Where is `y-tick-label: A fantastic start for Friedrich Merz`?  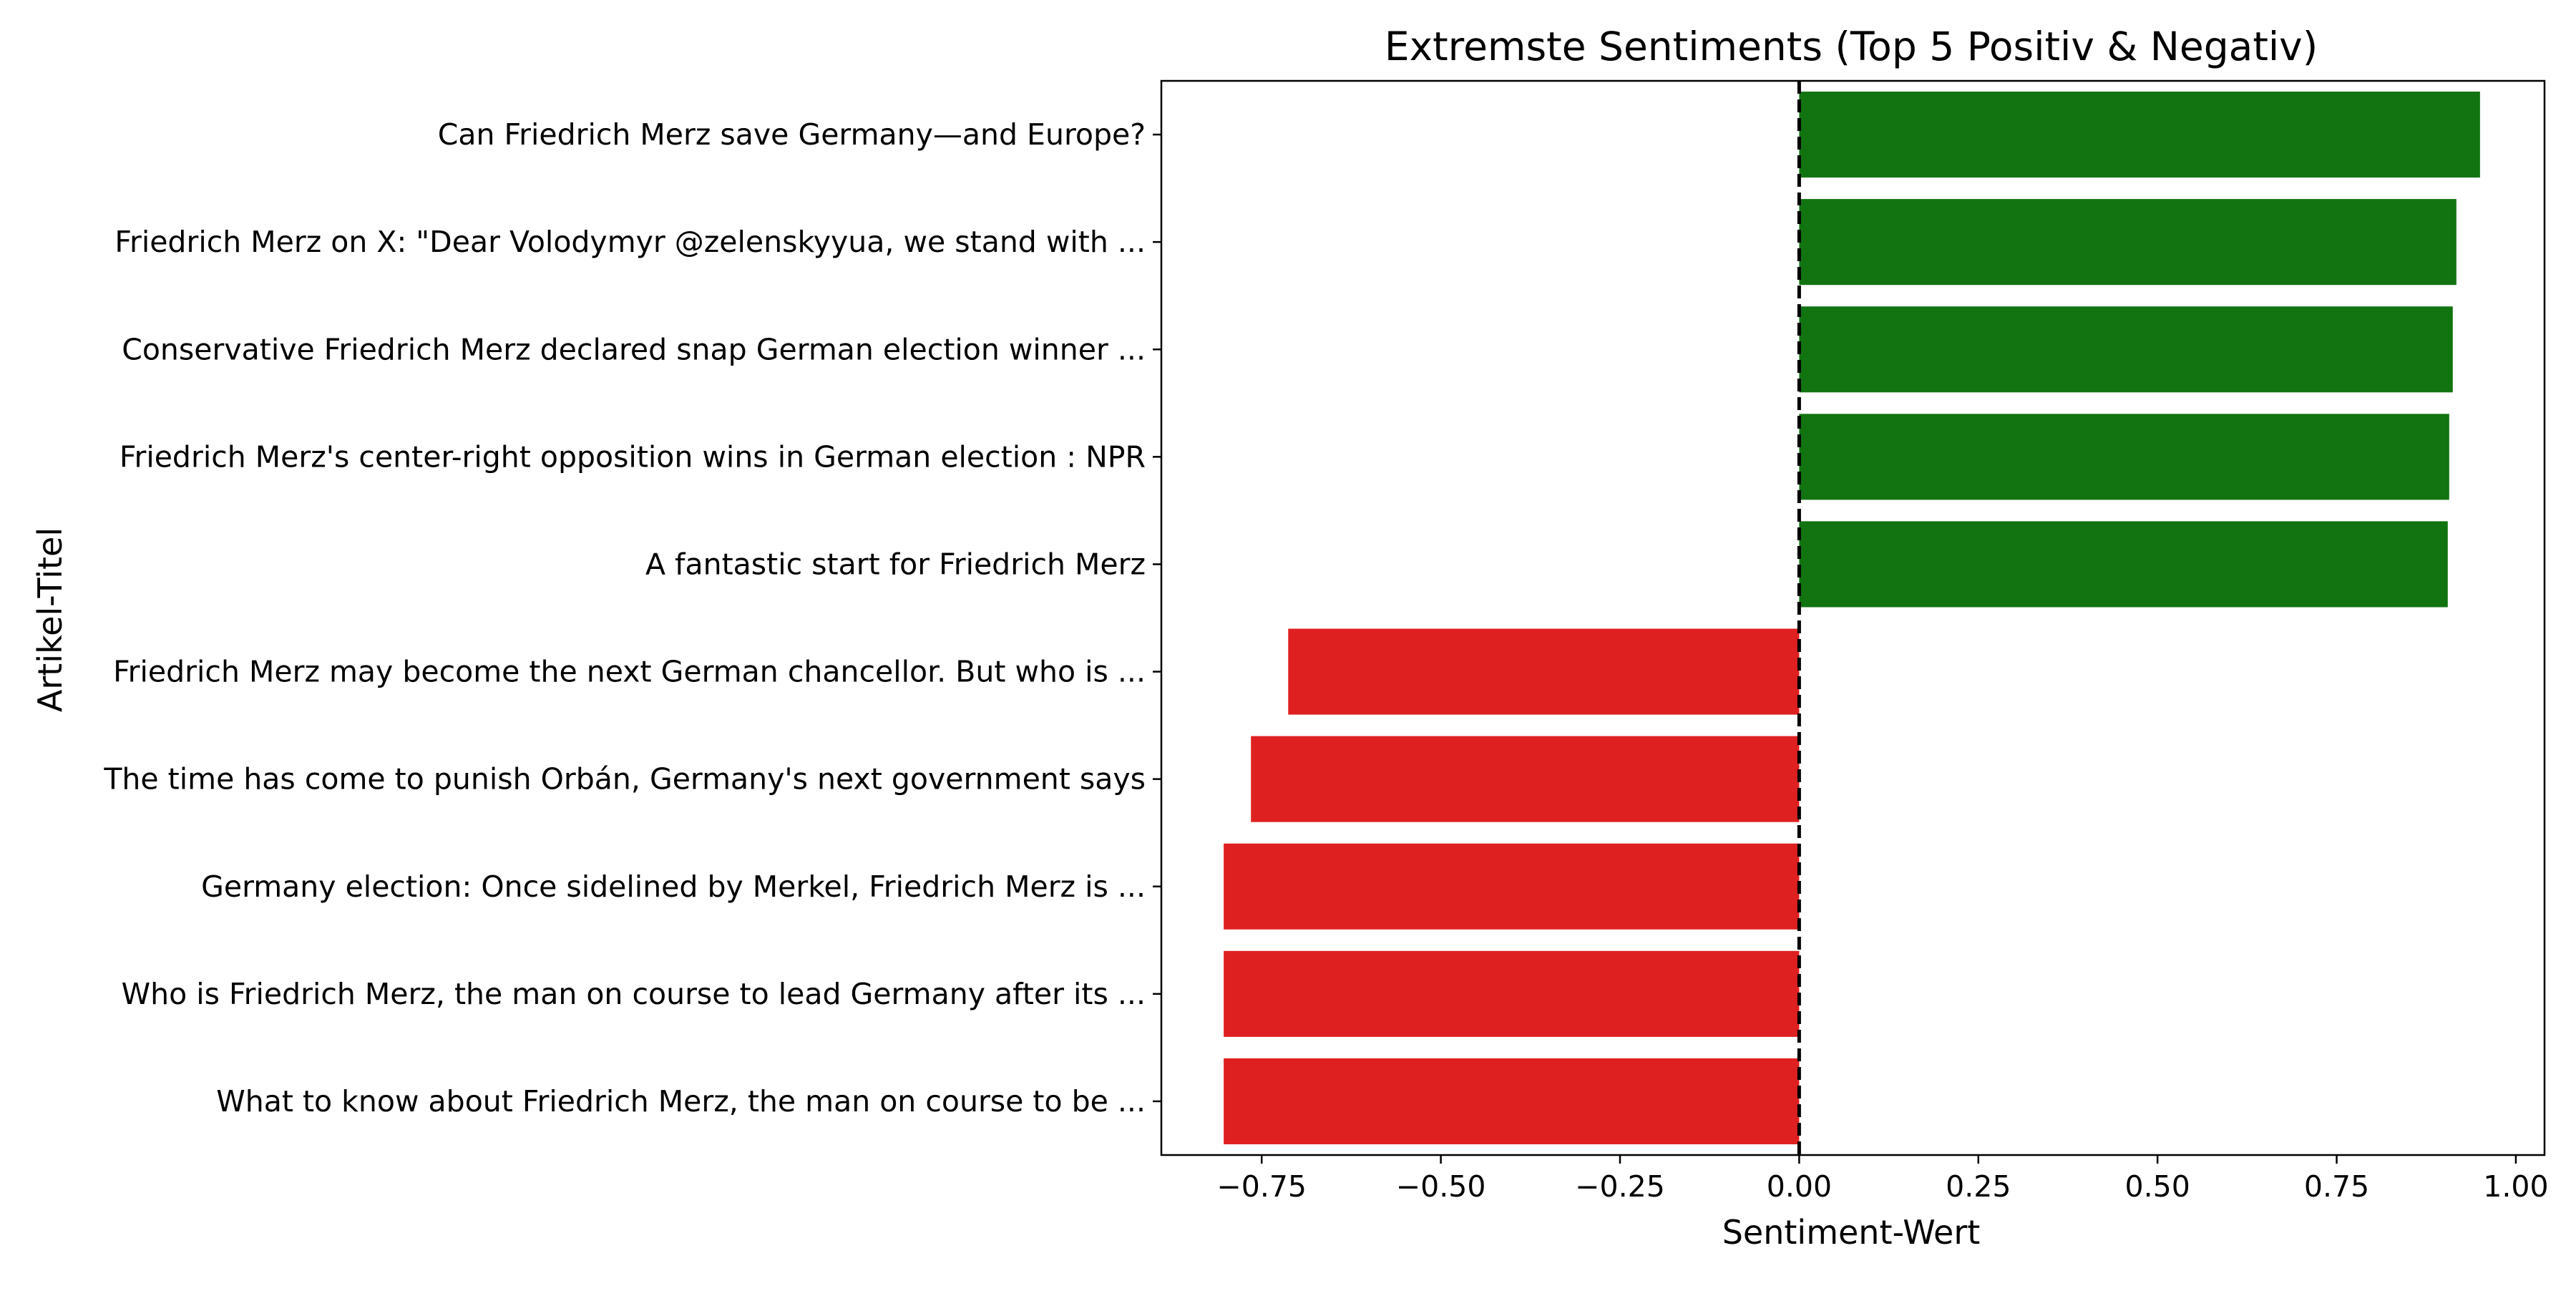
y-tick-label: A fantastic start for Friedrich Merz is located at coordinates (895, 564).